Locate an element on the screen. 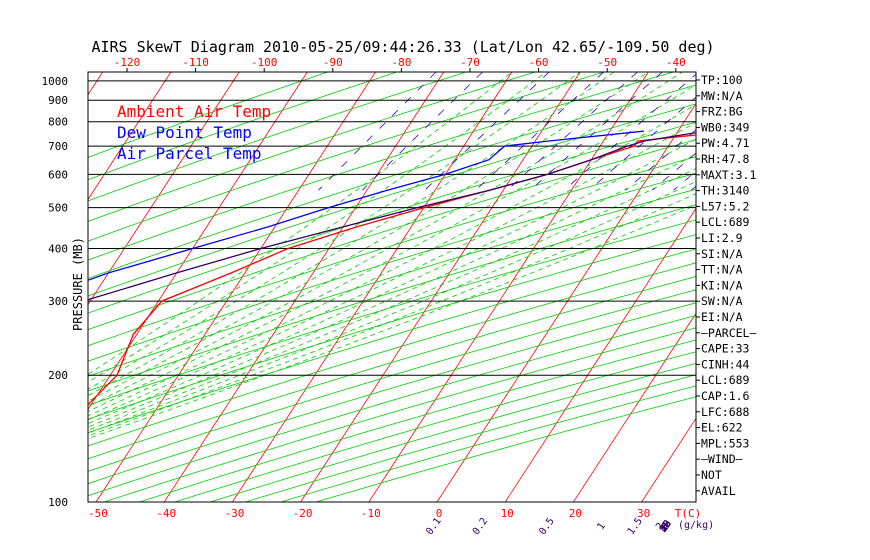  stat-label: PW:4.71 is located at coordinates (725, 143).